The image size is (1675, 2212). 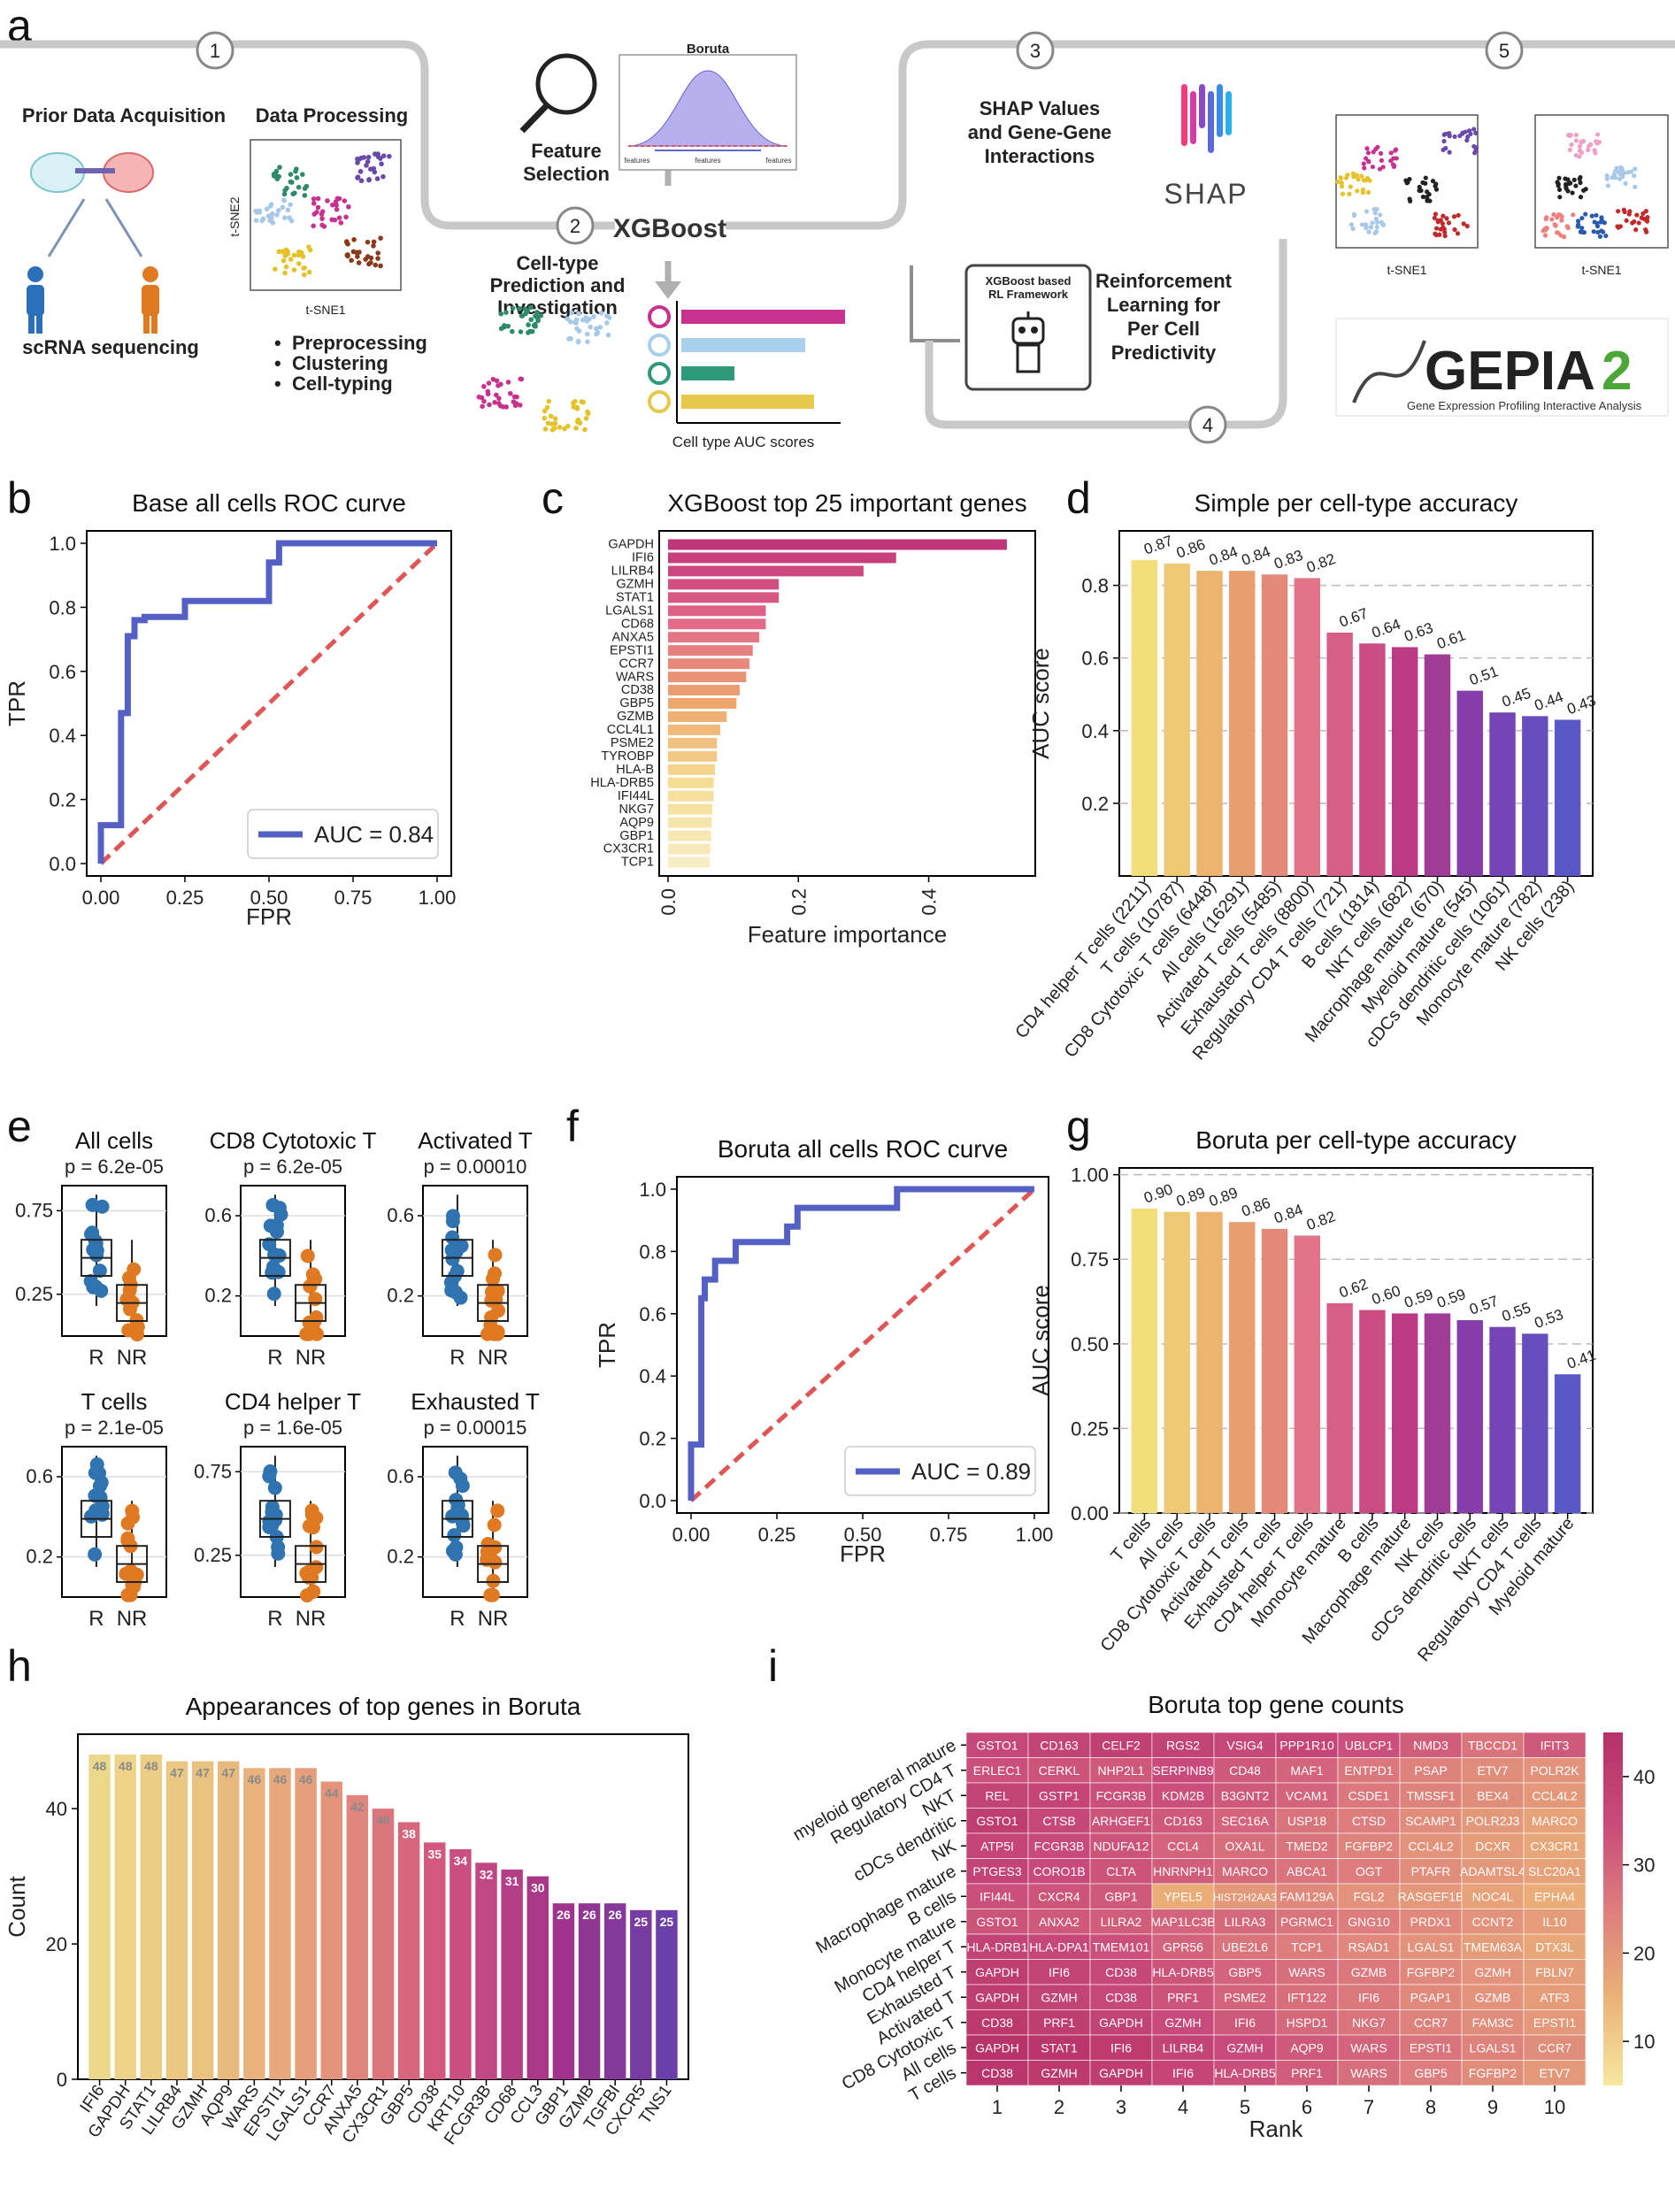 I want to click on dna-helix-icon, so click(x=1389, y=371).